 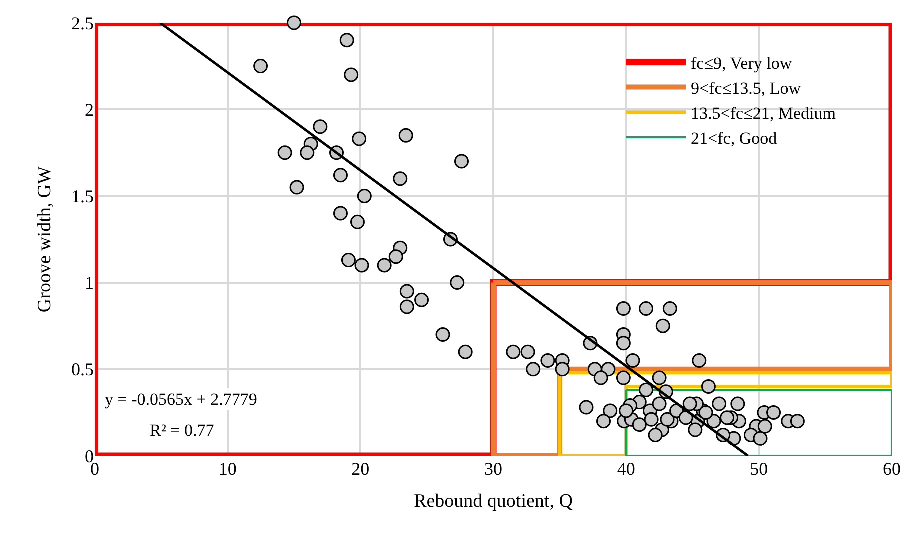 What do you see at coordinates (45, 239) in the screenshot?
I see `y-axis-title: Groove width, GW` at bounding box center [45, 239].